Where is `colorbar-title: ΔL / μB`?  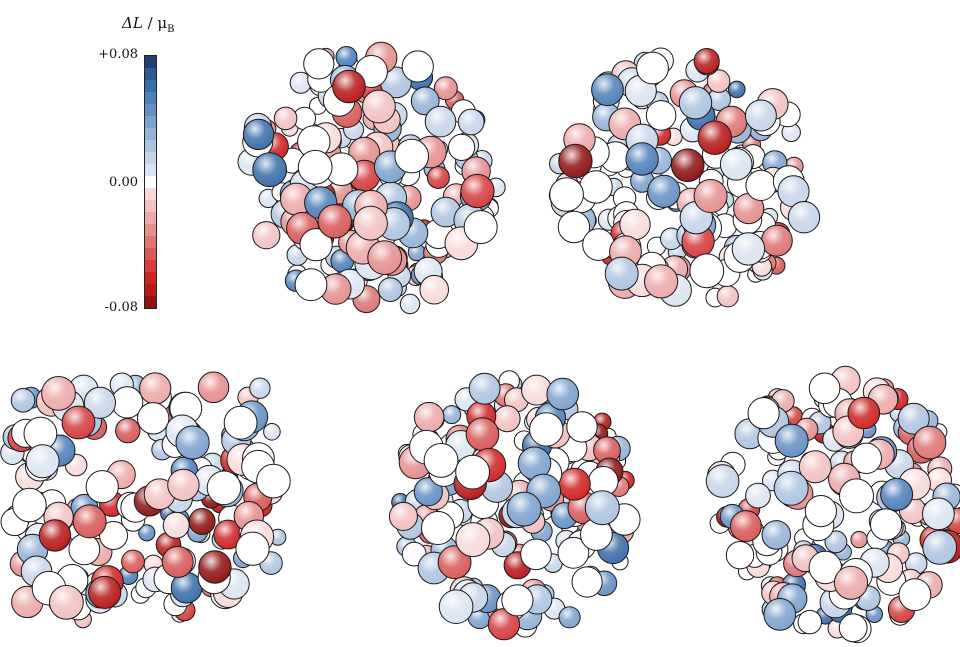 colorbar-title: ΔL / μB is located at coordinates (148, 24).